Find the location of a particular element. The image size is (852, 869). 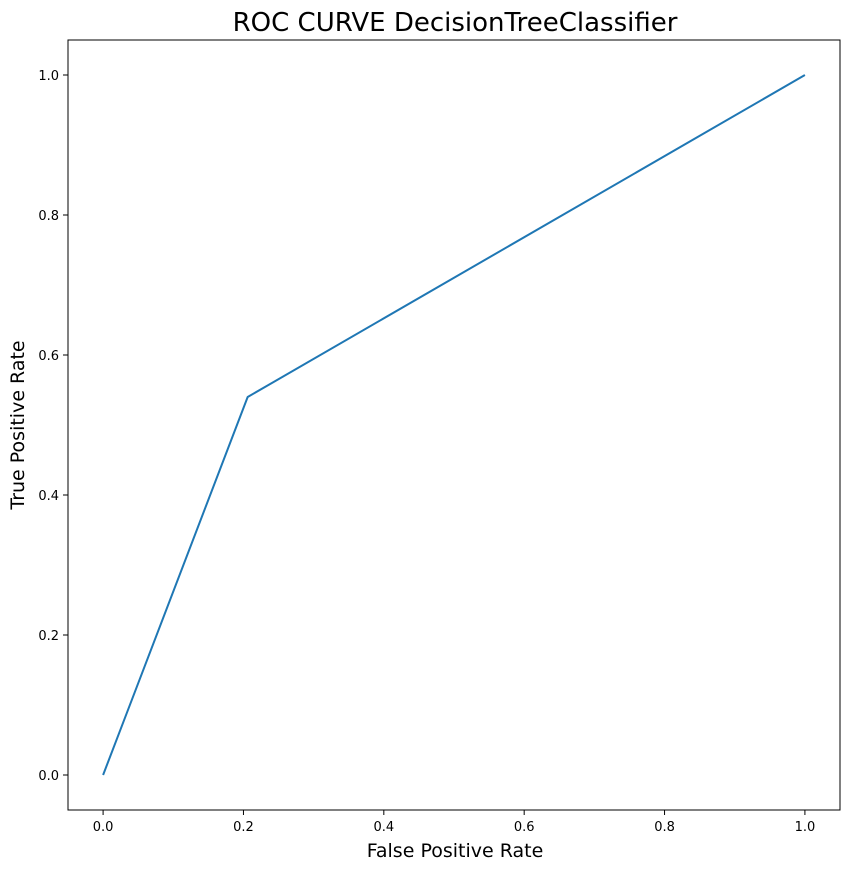

y-tick-label: 0.4 is located at coordinates (48, 496).